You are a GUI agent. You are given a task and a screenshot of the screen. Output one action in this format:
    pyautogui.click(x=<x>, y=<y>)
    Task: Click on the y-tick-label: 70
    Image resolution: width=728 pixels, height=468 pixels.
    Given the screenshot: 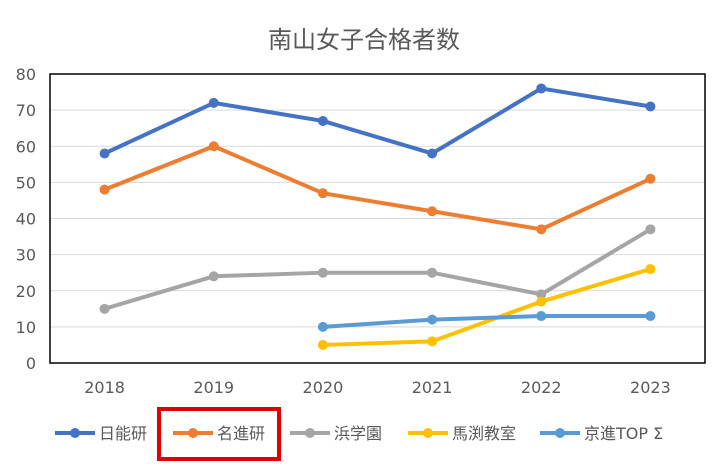 What is the action you would take?
    pyautogui.click(x=26, y=110)
    